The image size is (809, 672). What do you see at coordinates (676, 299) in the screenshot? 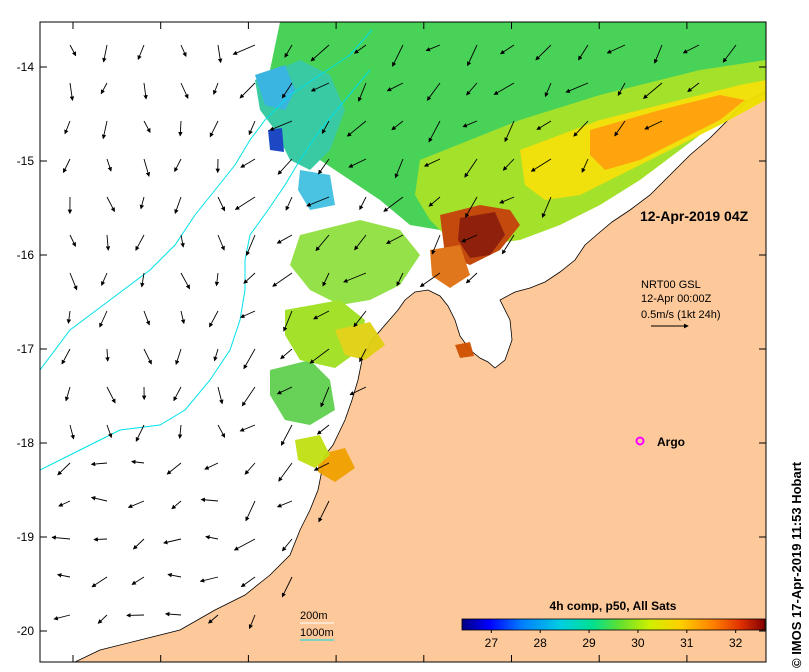
I see `current-info-line2: 12-Apr 00:00Z` at bounding box center [676, 299].